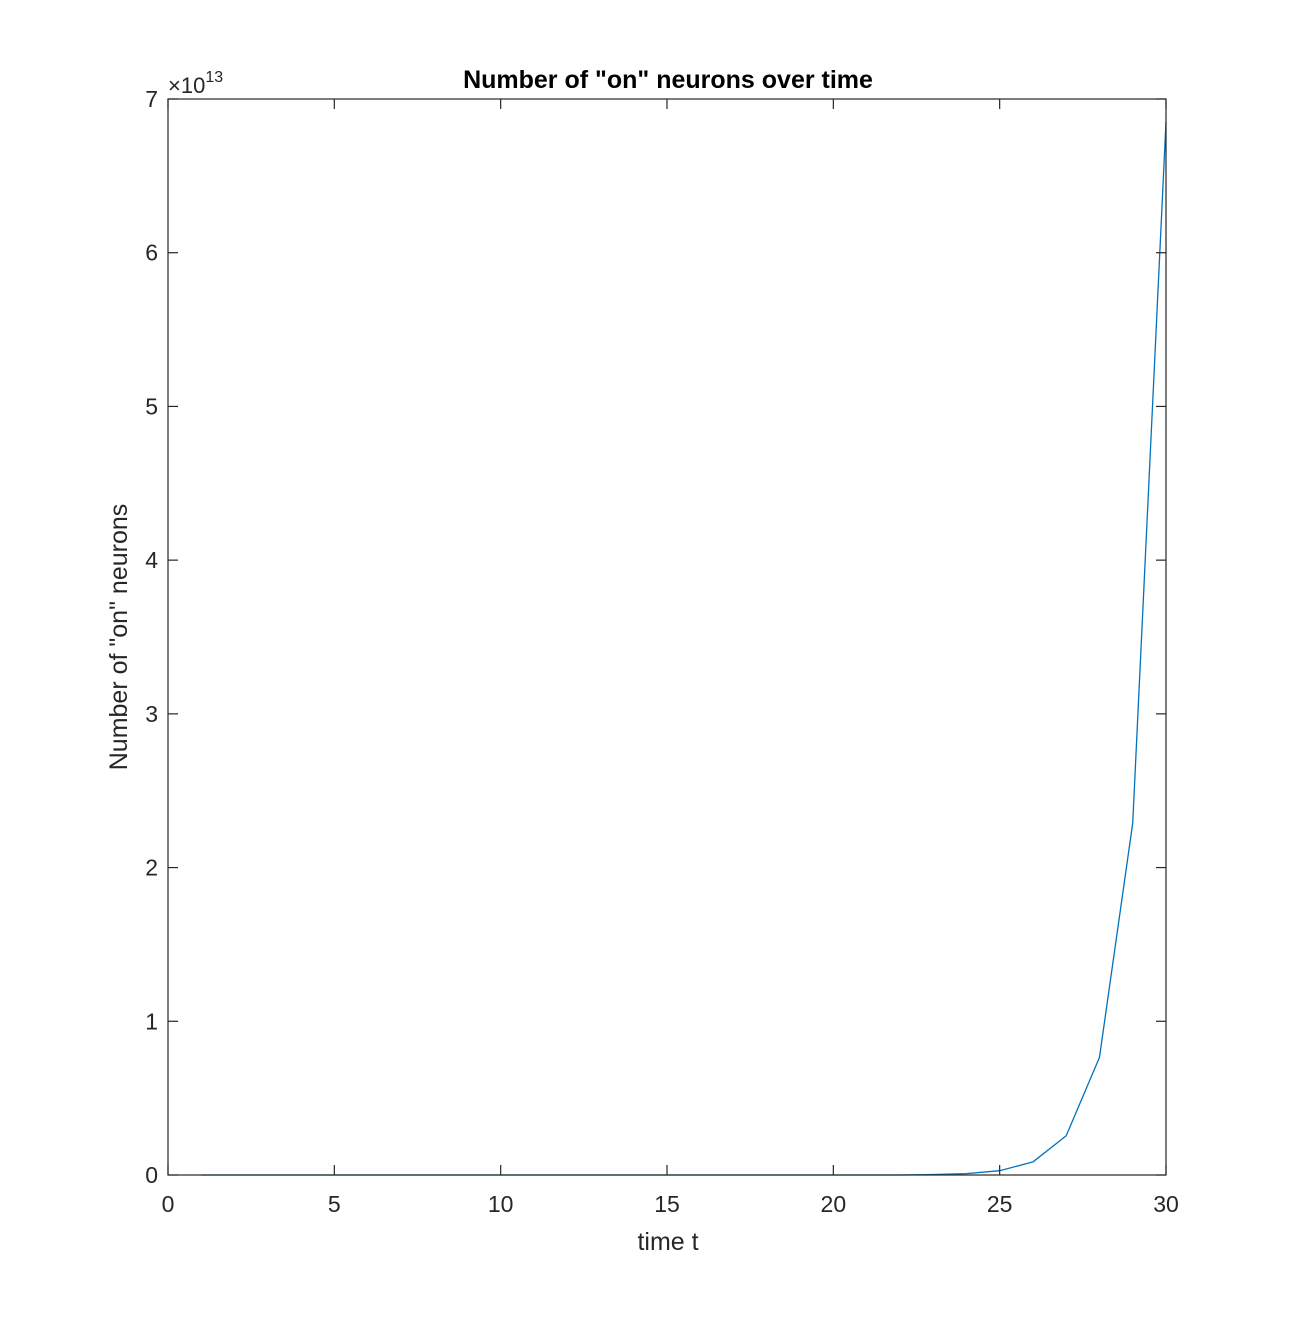 The width and height of the screenshot is (1290, 1325). Describe the element at coordinates (151, 714) in the screenshot. I see `y-tick-label: 3` at that location.